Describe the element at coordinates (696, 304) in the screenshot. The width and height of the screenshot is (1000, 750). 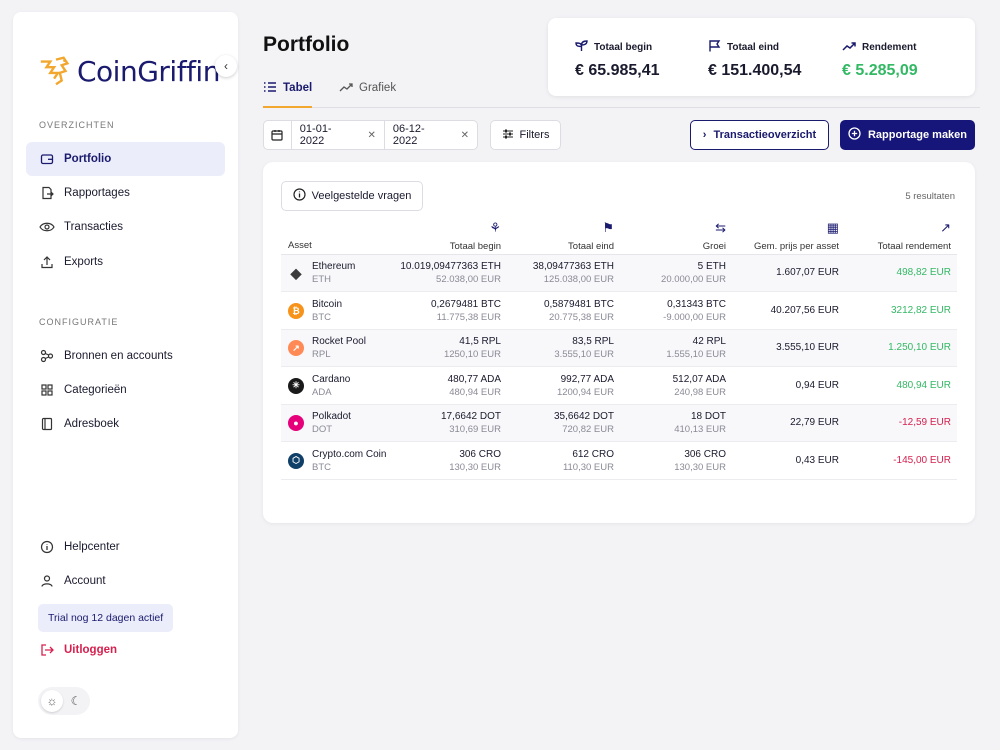
I see `growth-amount: 0,31343 BTC` at that location.